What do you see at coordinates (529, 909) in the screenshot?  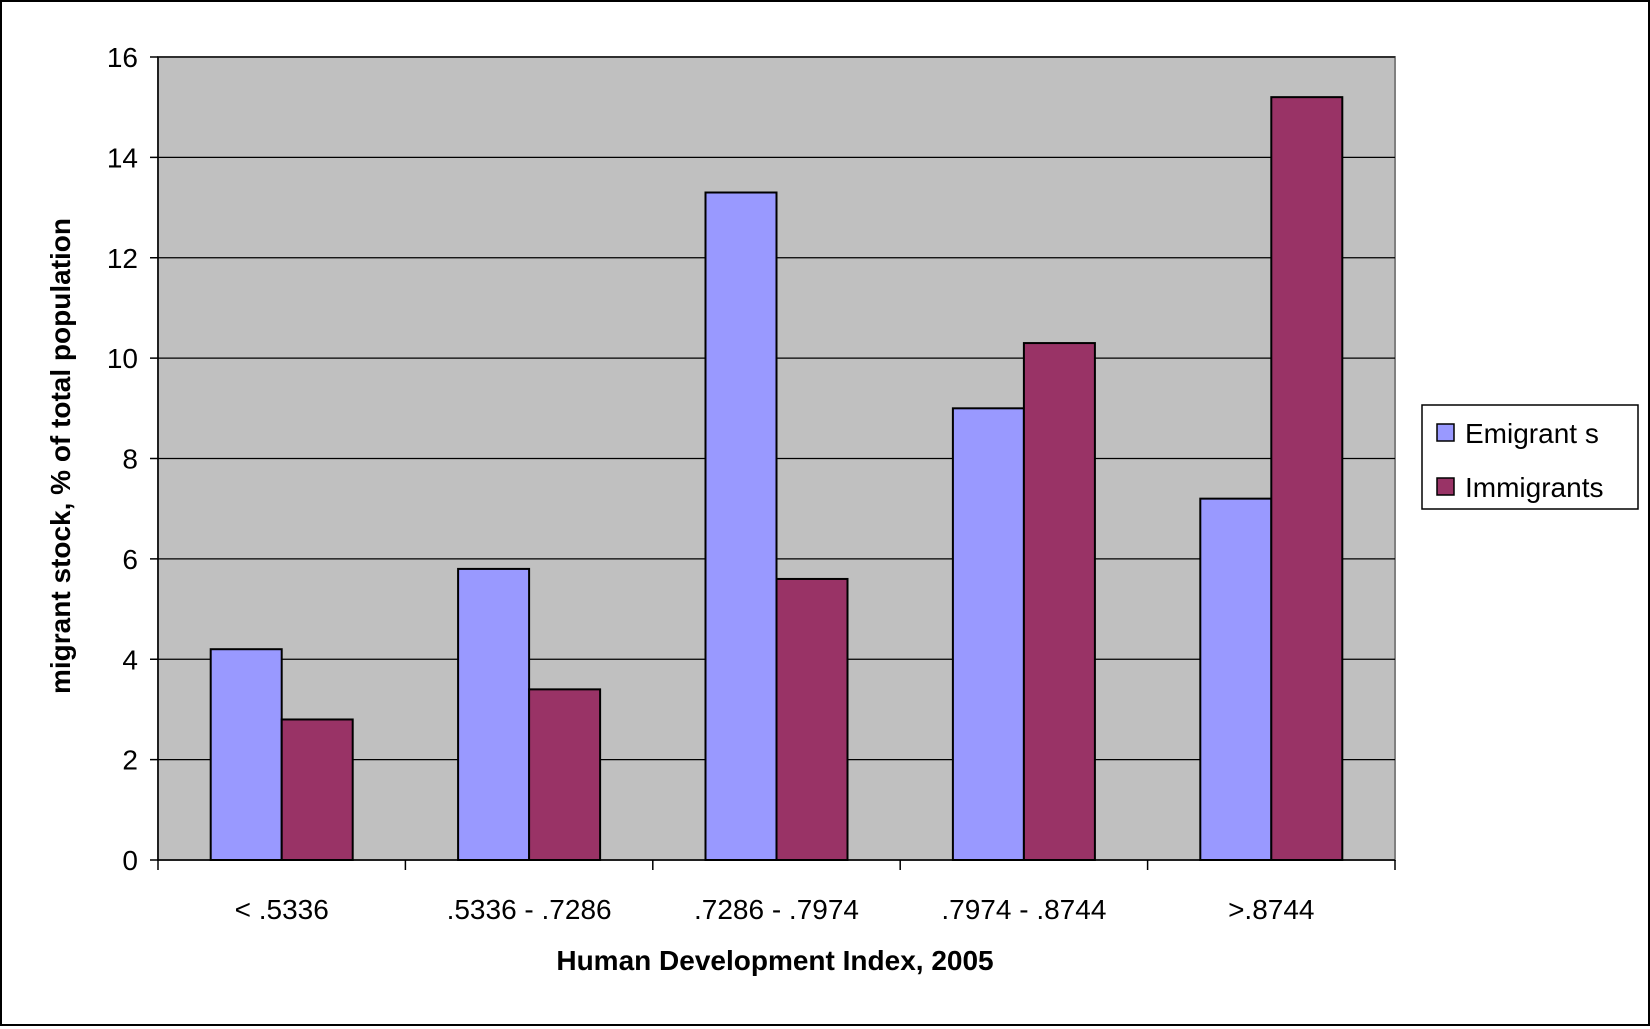 I see `x-tick-label: .5336 - .7286` at bounding box center [529, 909].